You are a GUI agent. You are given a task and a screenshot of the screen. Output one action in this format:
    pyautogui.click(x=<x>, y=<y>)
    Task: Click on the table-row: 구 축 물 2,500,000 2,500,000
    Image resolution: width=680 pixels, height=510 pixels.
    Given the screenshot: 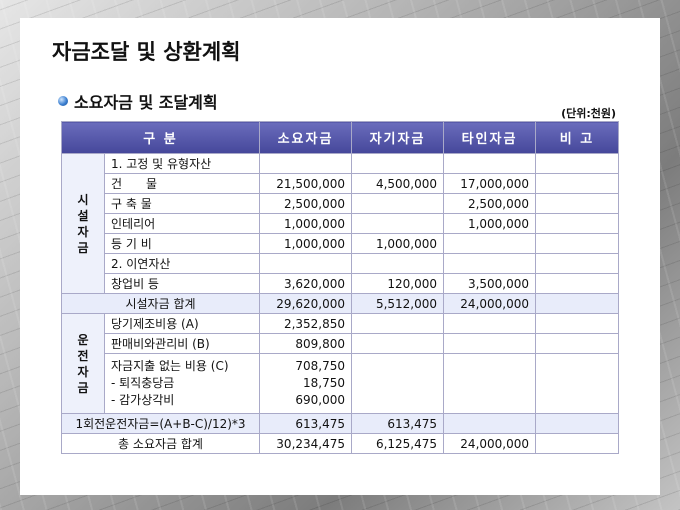 What is the action you would take?
    pyautogui.click(x=341, y=203)
    